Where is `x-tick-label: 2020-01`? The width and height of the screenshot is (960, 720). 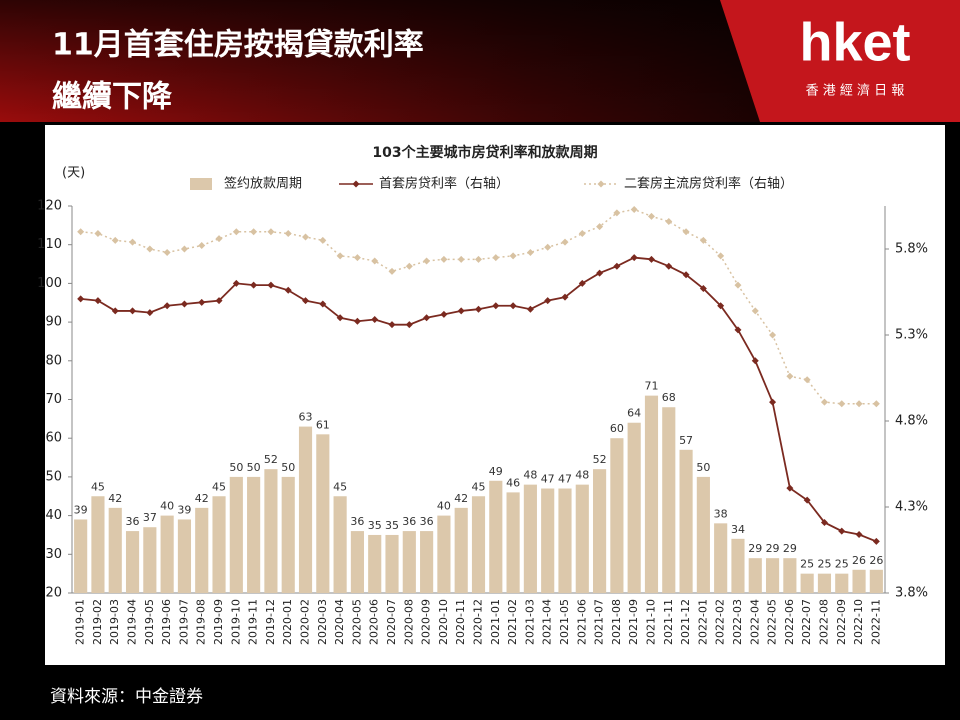
x-tick-label: 2020-01 is located at coordinates (287, 622).